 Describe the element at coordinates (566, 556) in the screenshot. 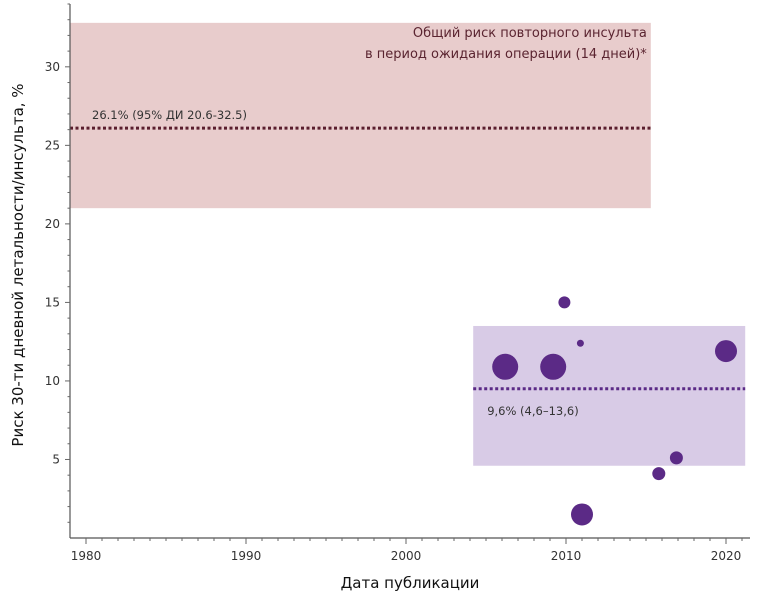

I see `x-tick-label: 2010` at that location.